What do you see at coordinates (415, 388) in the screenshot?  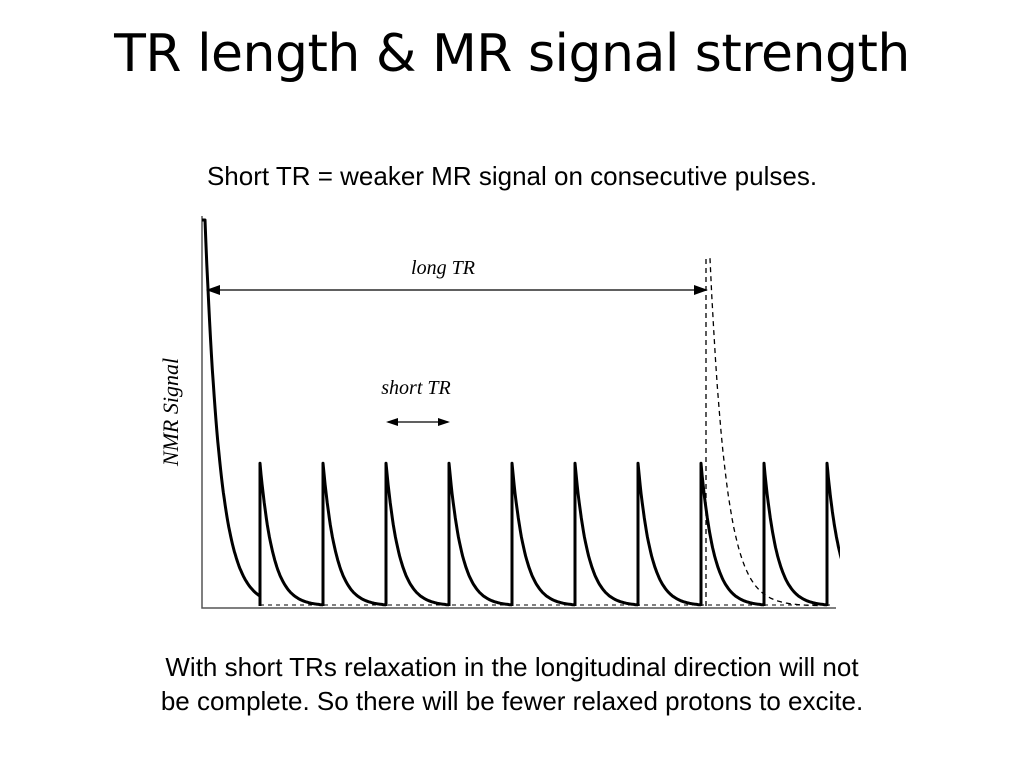 I see `short-tr-label: short TR` at bounding box center [415, 388].